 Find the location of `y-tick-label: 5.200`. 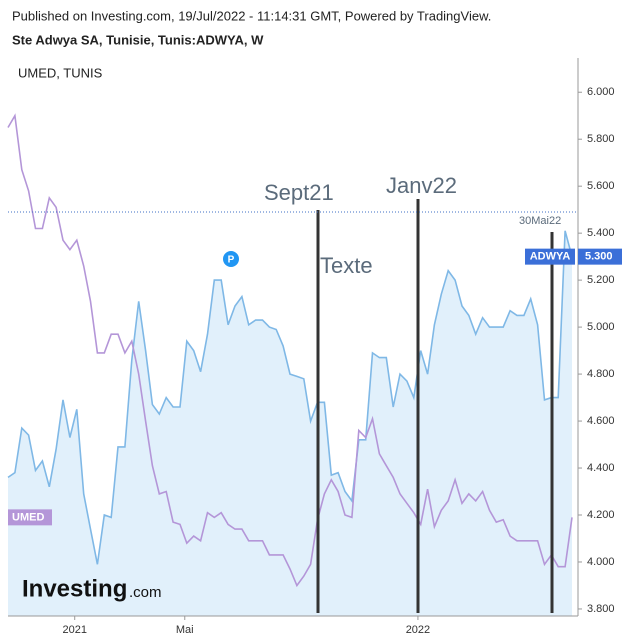

y-tick-label: 5.200 is located at coordinates (601, 280).